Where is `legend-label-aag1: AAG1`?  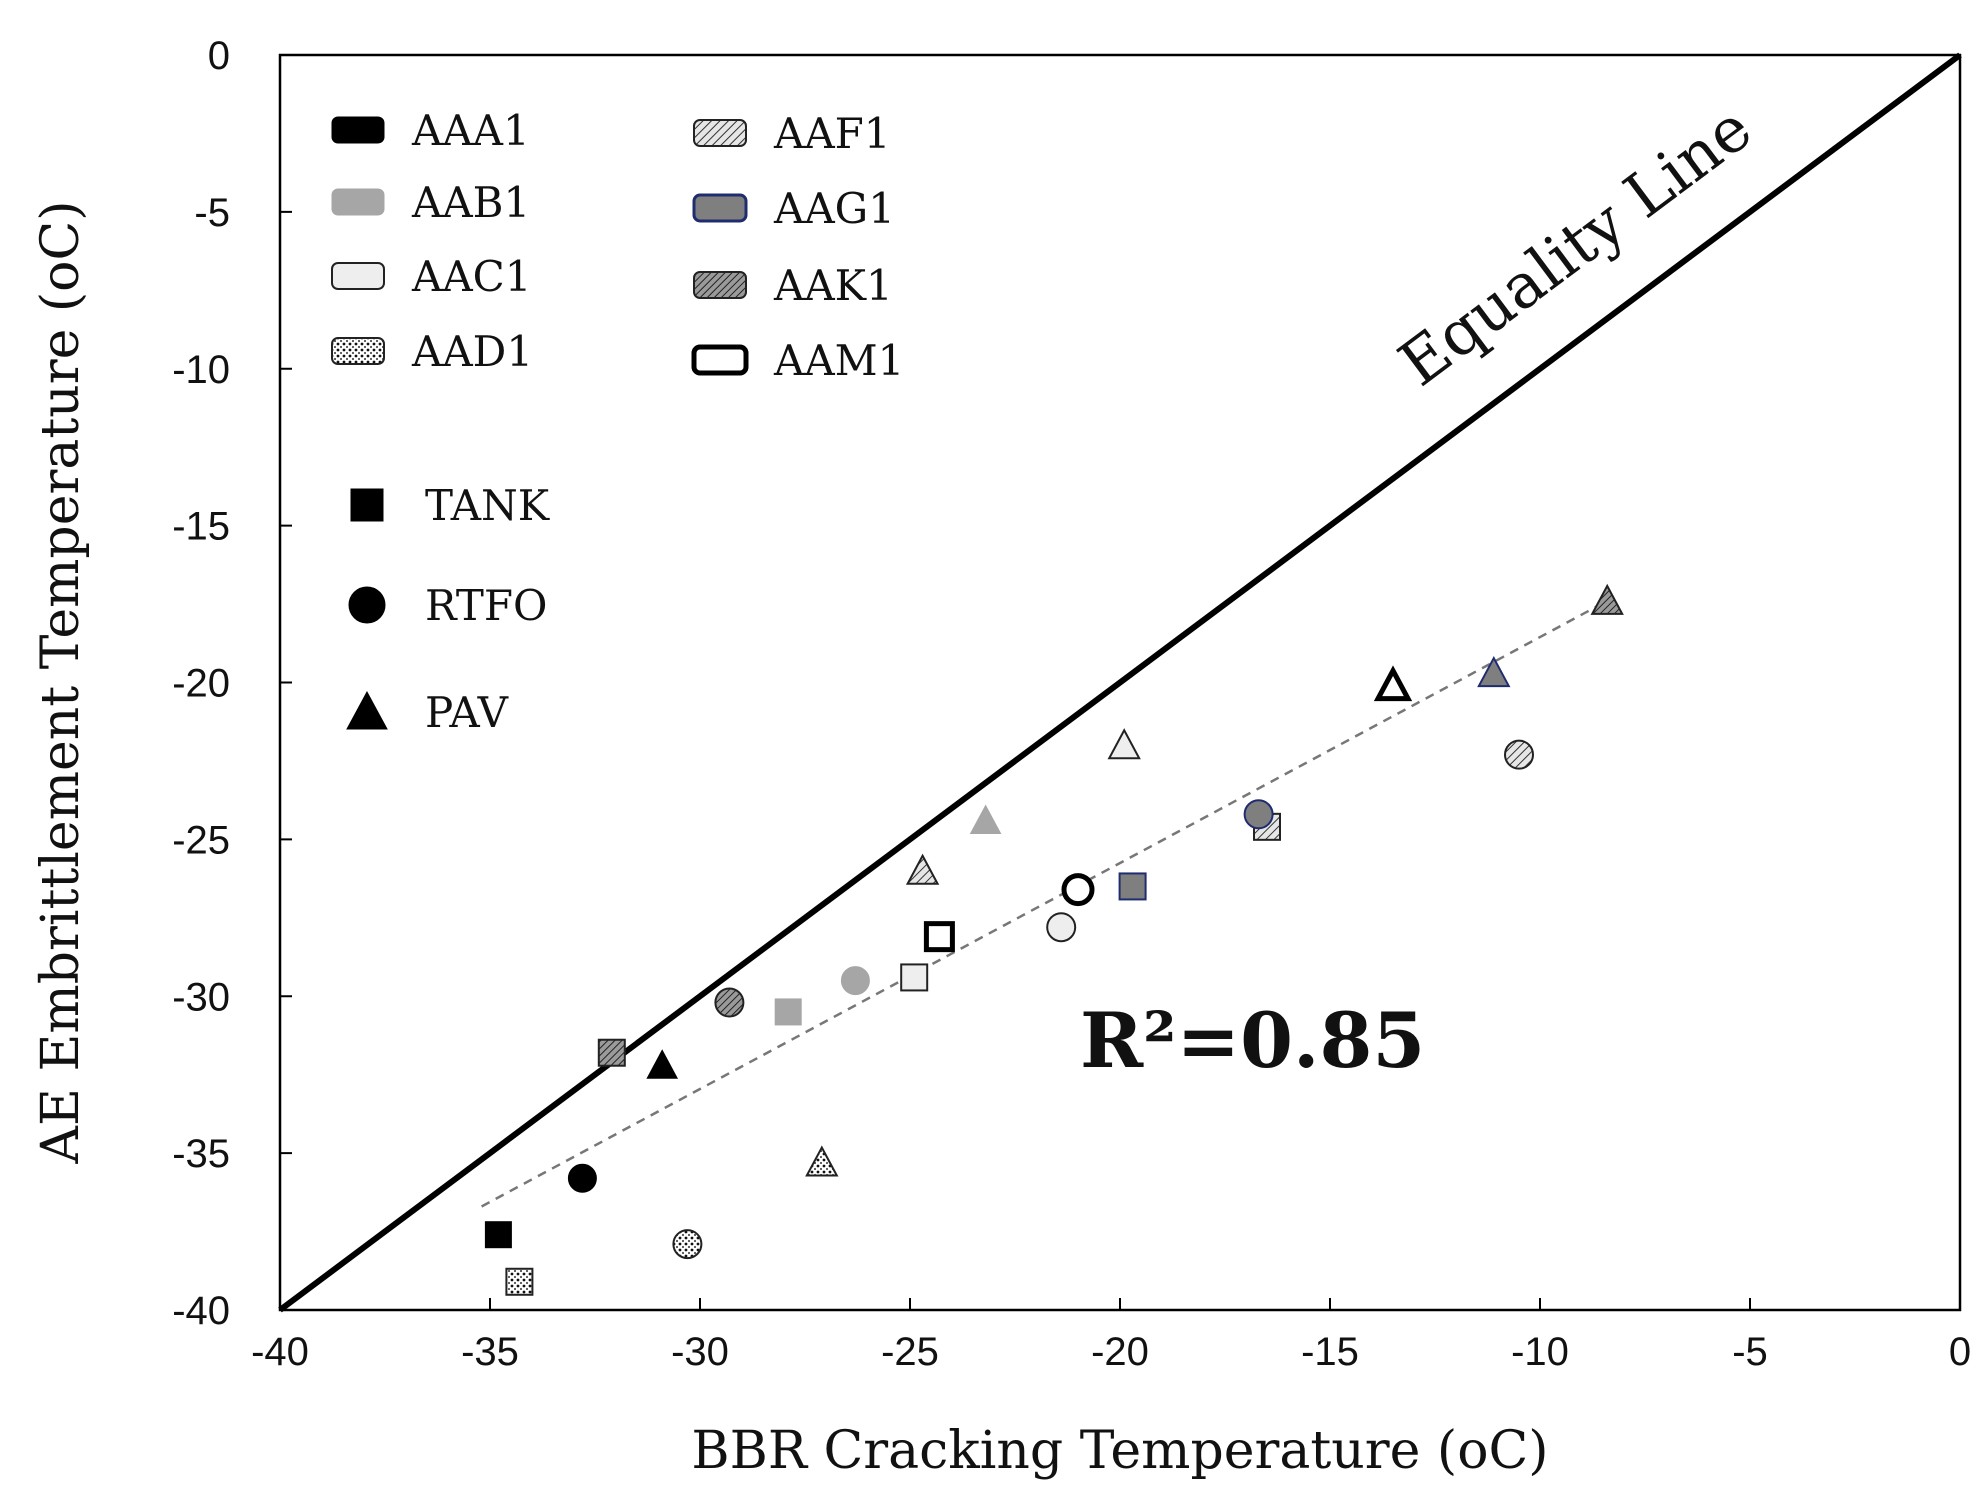 legend-label-aag1: AAG1 is located at coordinates (834, 208).